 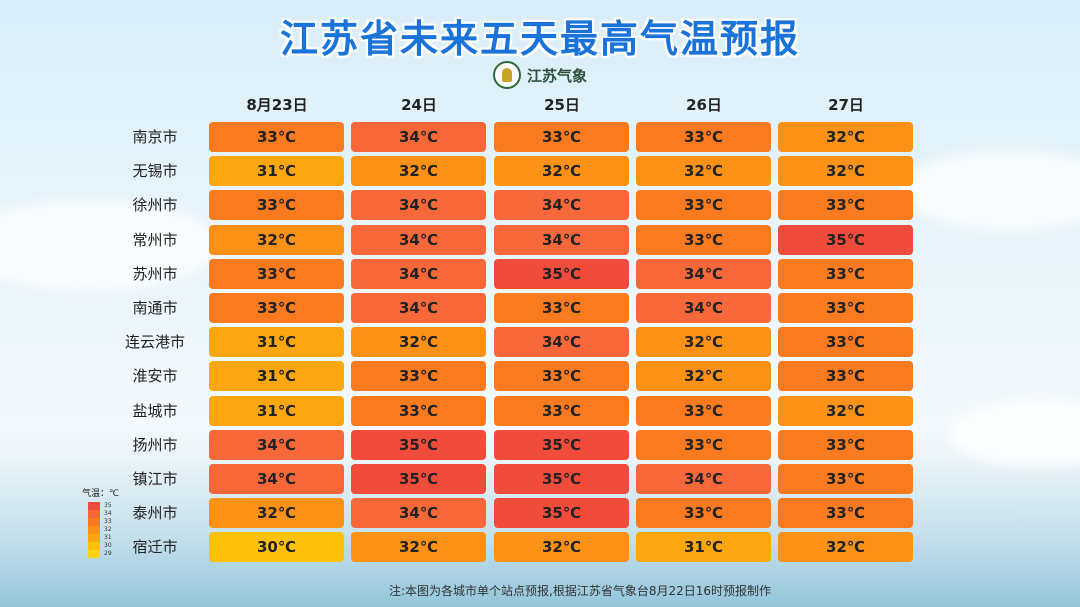 I want to click on weather-bureau-emblem-icon, so click(x=507, y=75).